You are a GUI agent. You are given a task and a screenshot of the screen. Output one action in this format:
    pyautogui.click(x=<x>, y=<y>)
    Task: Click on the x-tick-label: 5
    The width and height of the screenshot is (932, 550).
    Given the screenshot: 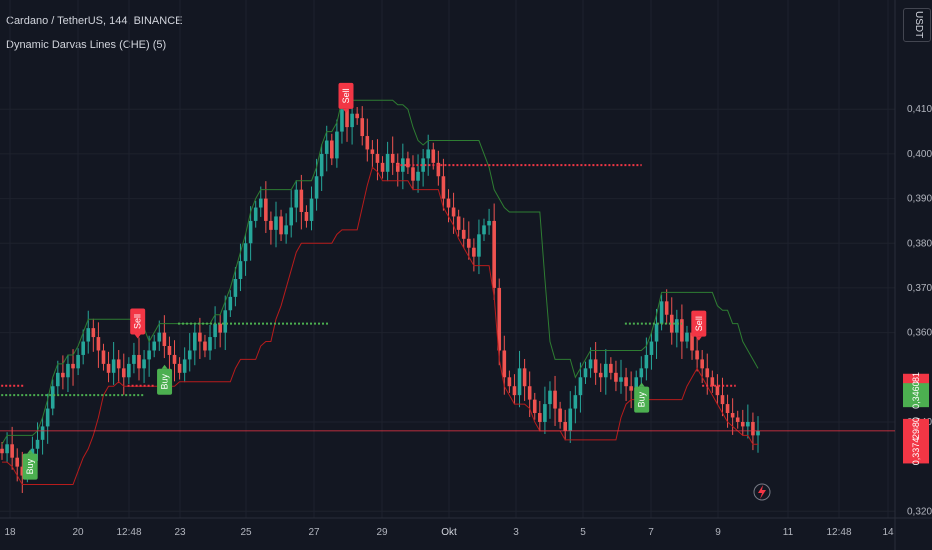 What is the action you would take?
    pyautogui.click(x=583, y=532)
    